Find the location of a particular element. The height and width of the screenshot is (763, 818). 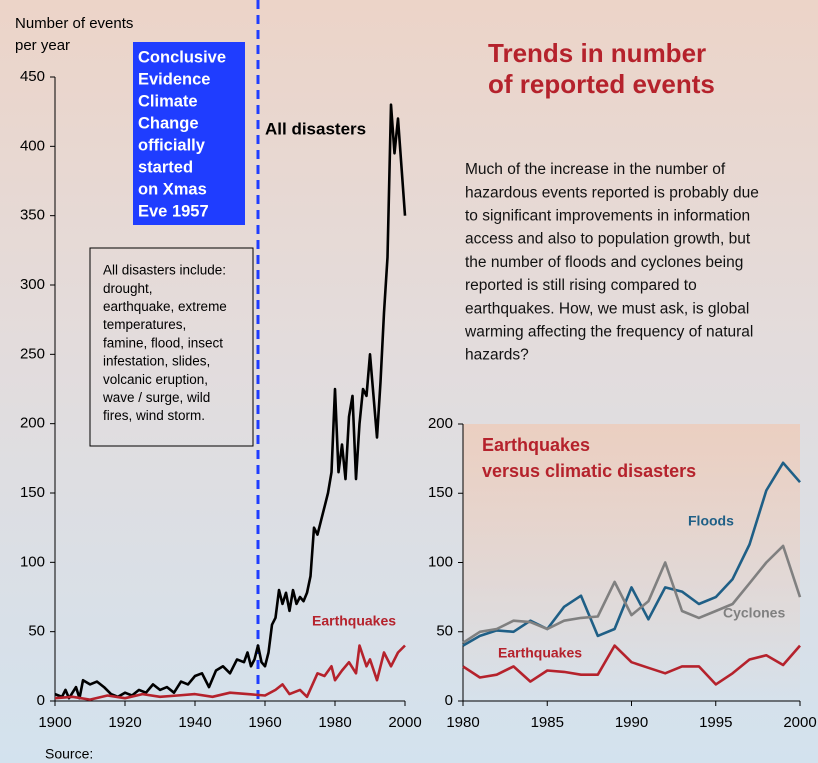

description: reported is still rising compared to is located at coordinates (581, 285).